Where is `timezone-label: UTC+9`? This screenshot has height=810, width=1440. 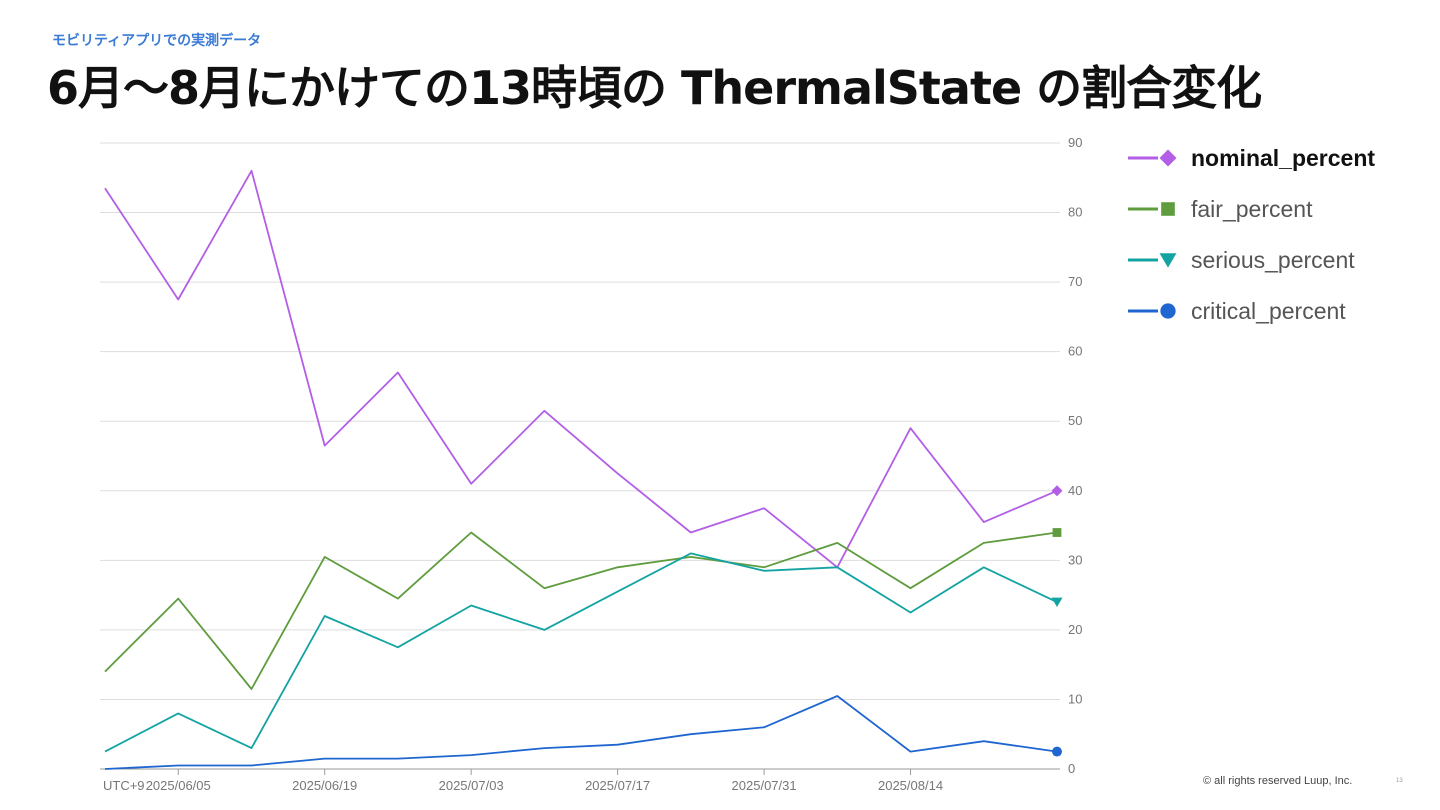
timezone-label: UTC+9 is located at coordinates (124, 785).